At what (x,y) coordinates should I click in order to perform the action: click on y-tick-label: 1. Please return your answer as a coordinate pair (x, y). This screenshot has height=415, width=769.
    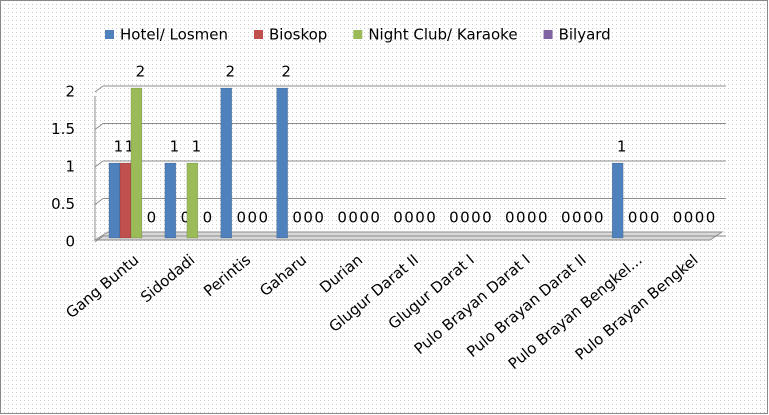
    Looking at the image, I should click on (70, 167).